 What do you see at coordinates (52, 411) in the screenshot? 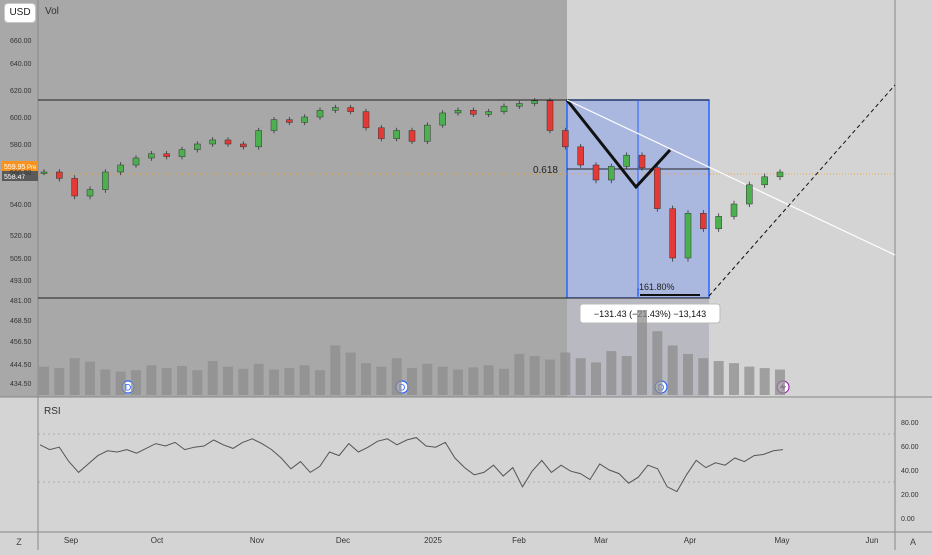
I see `rsi-indicator-label: RSI` at bounding box center [52, 411].